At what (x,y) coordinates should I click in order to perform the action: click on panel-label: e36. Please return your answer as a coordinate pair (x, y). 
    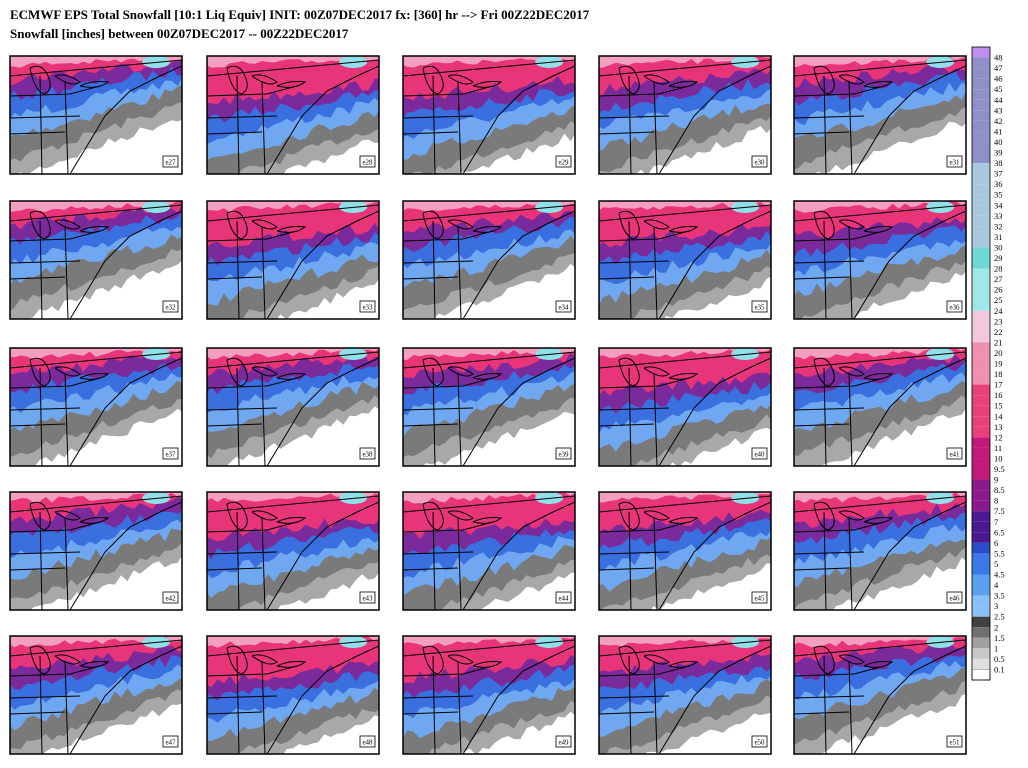
    Looking at the image, I should click on (954, 308).